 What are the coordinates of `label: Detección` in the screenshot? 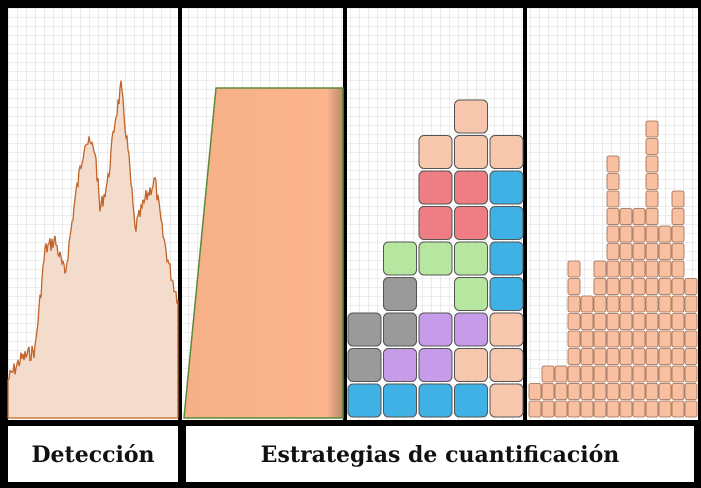 It's located at (92, 455).